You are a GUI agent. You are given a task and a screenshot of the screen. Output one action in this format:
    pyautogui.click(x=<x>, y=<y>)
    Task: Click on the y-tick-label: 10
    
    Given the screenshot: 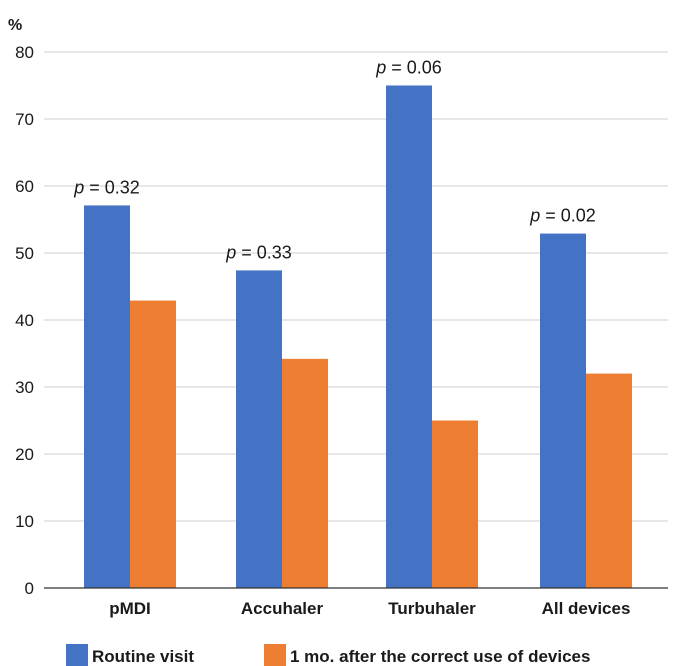 What is the action you would take?
    pyautogui.click(x=24, y=521)
    